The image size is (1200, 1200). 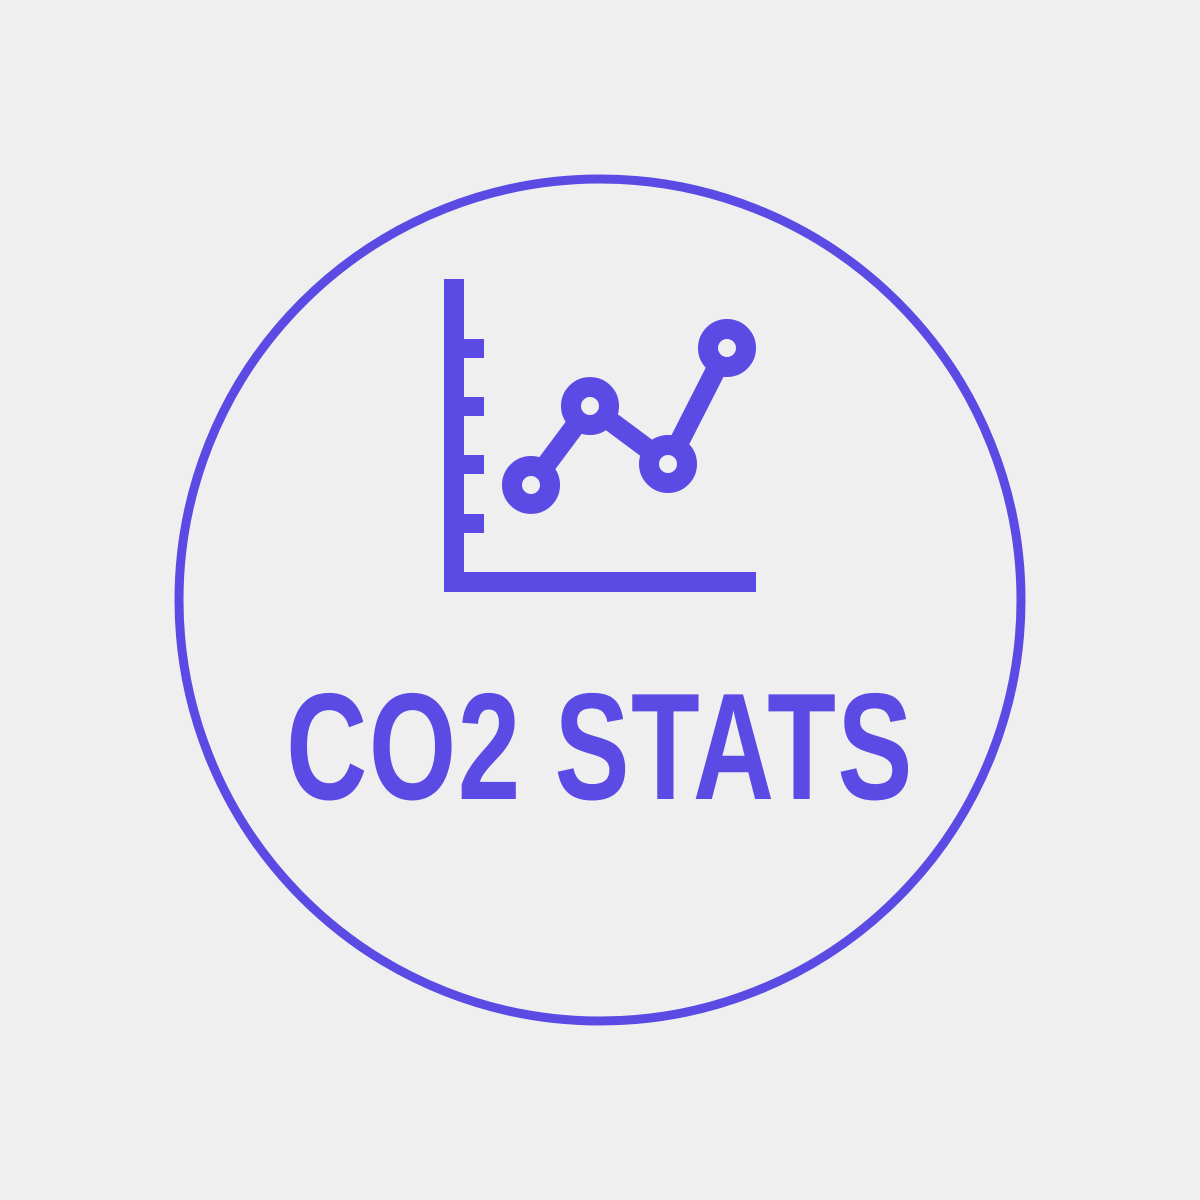 What do you see at coordinates (600, 582) in the screenshot?
I see `x-axis` at bounding box center [600, 582].